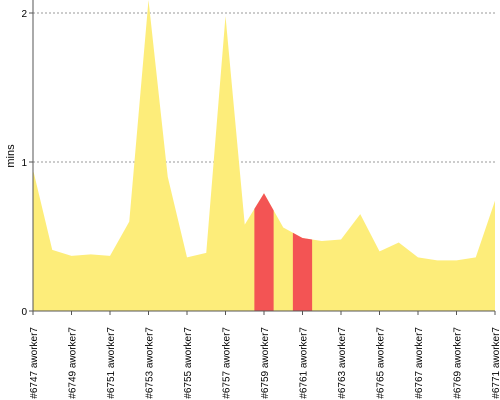  Describe the element at coordinates (150, 363) in the screenshot. I see `x-tick-label: #6753 aworker7` at that location.